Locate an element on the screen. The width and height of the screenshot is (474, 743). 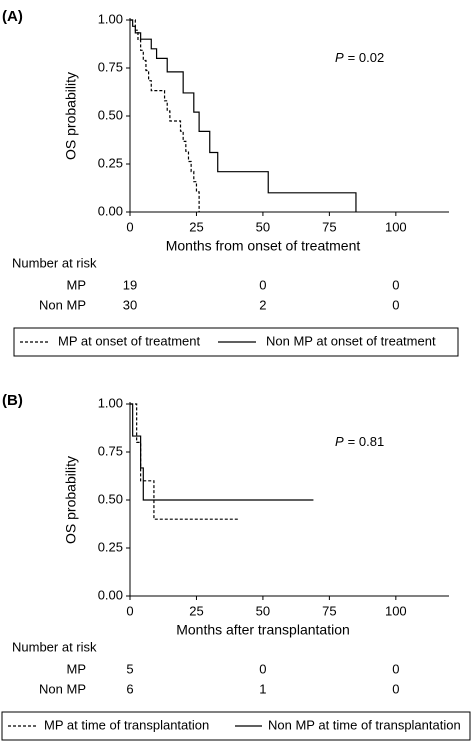
risk-count: 6 is located at coordinates (129, 688).